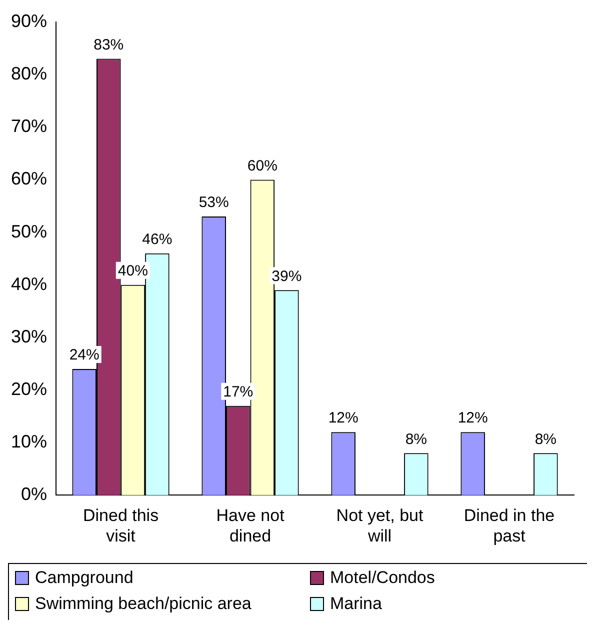 The height and width of the screenshot is (639, 594). Describe the element at coordinates (109, 45) in the screenshot. I see `data-label: 83%` at that location.